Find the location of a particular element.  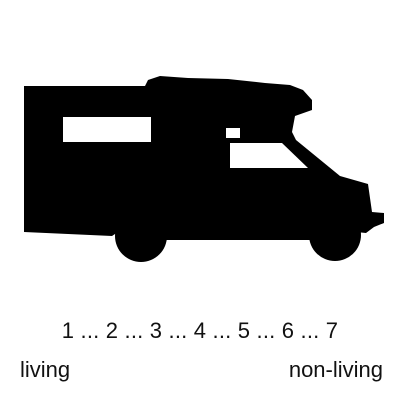

cab-window-notch is located at coordinates (233, 133).